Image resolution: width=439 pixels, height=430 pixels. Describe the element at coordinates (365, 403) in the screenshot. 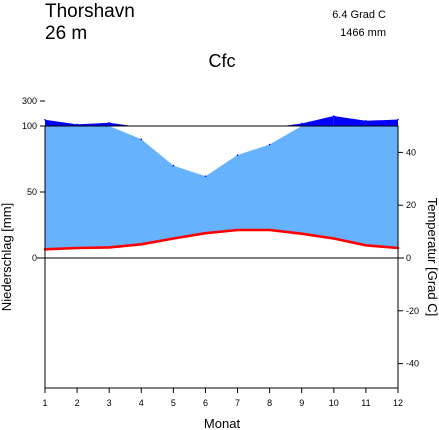

I see `x-tick-label: 11` at that location.